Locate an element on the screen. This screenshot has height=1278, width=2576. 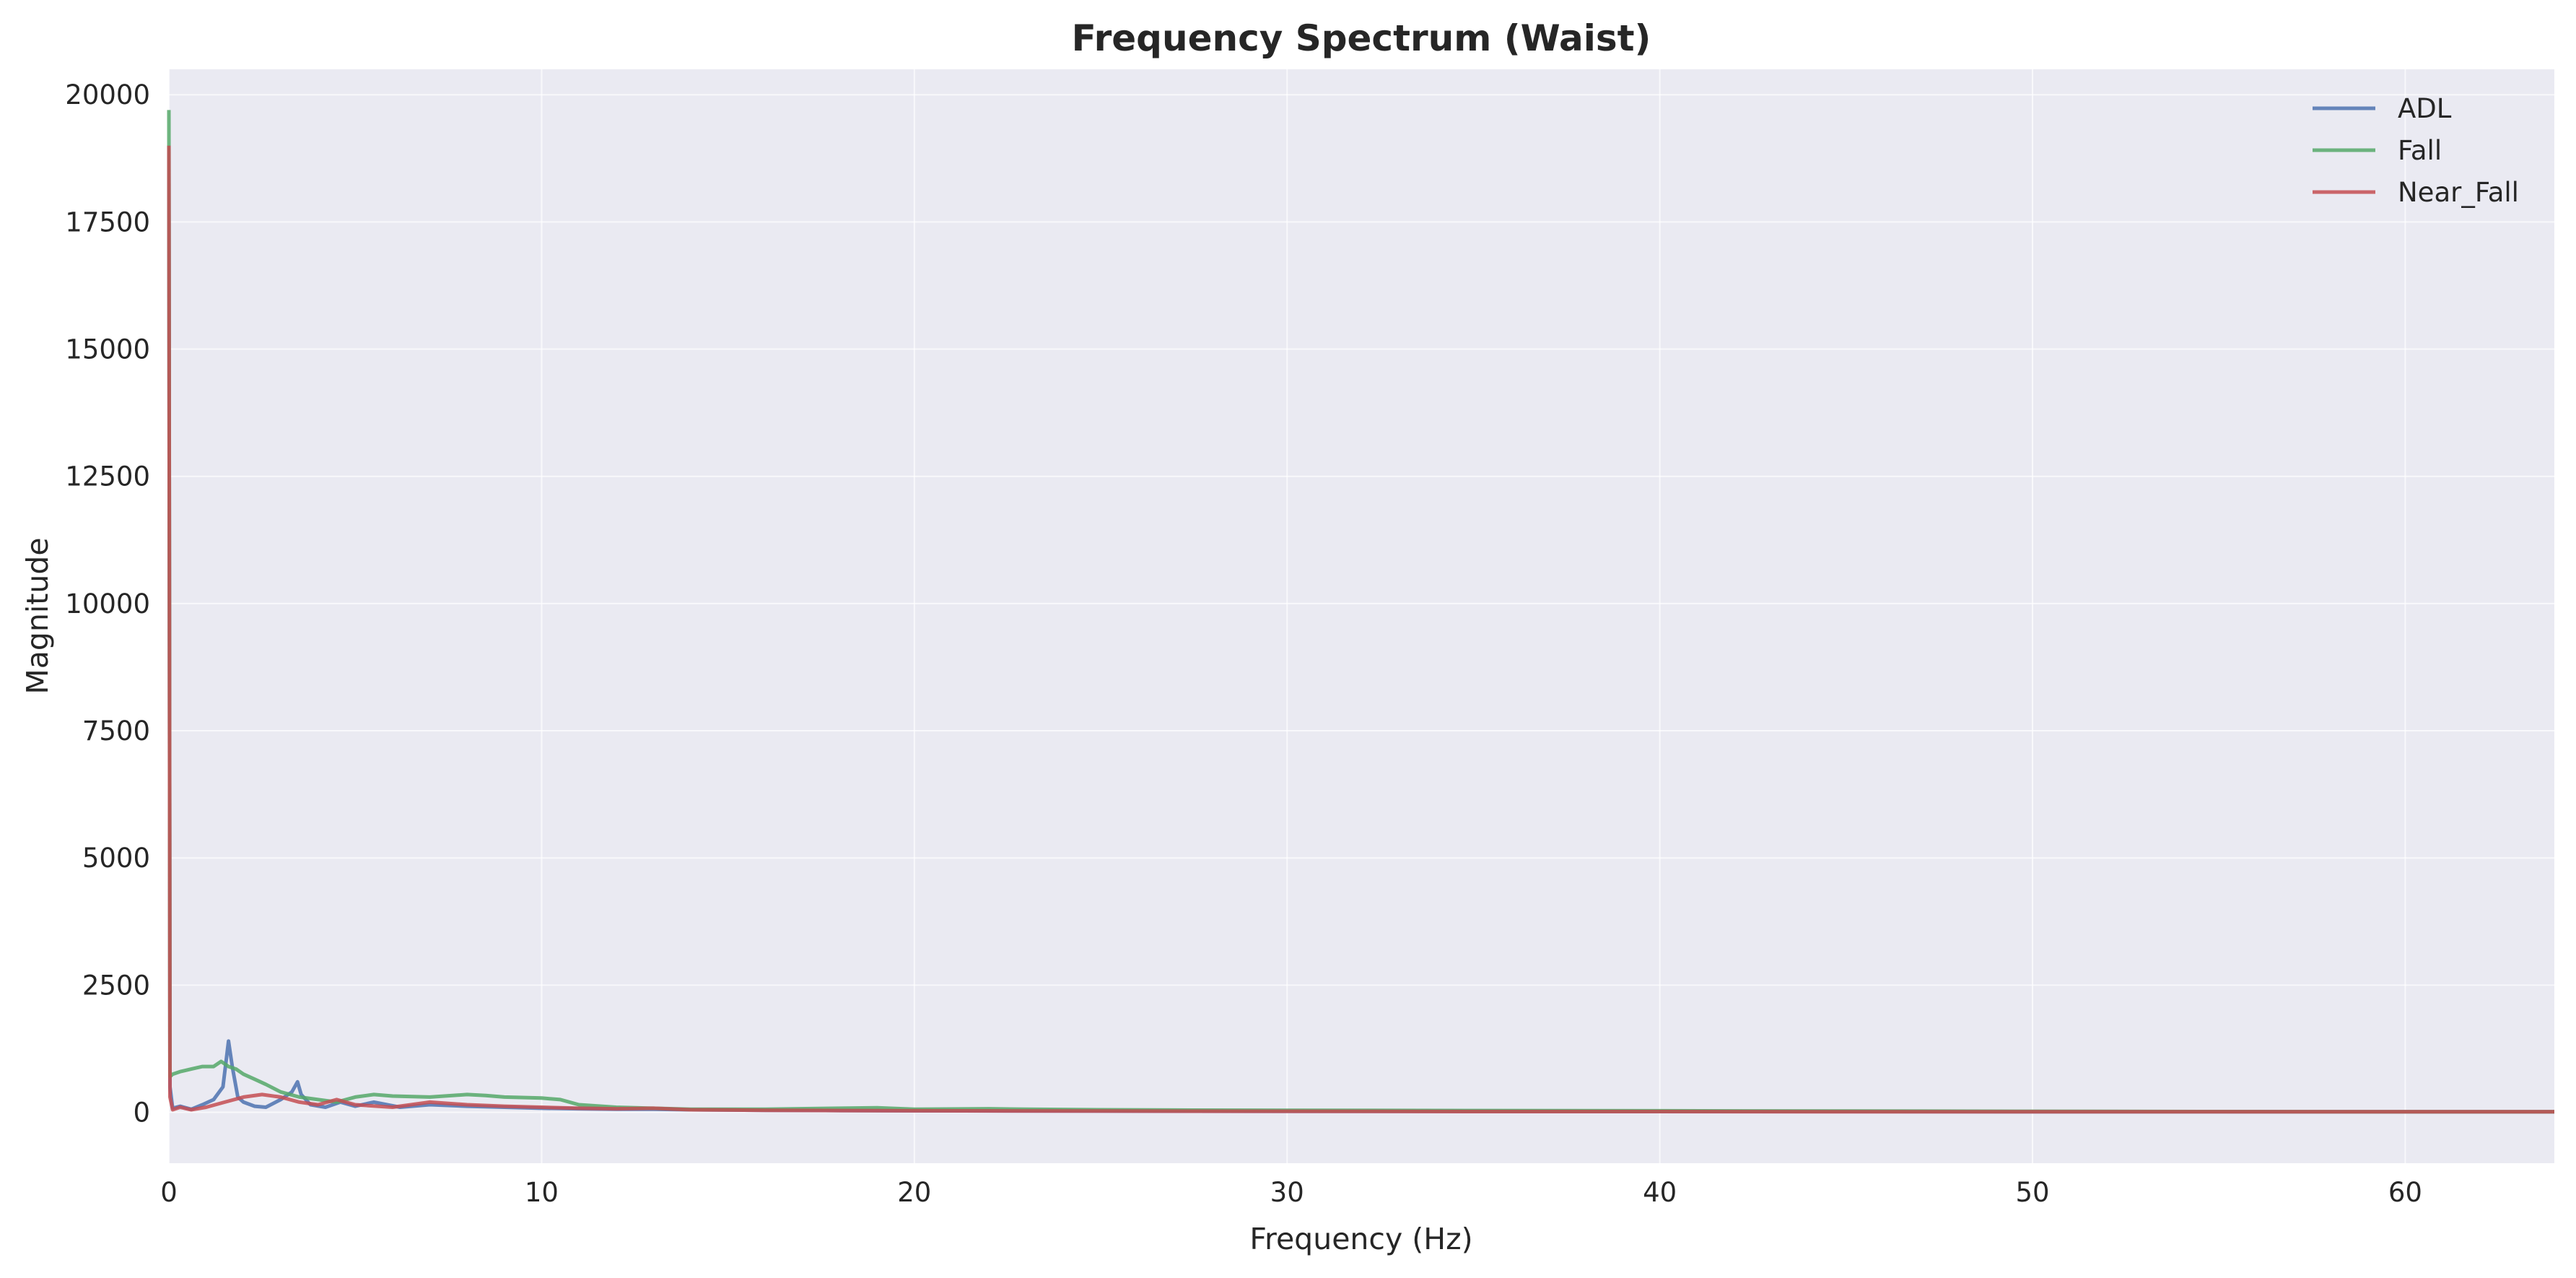
x-tick-label: 20 is located at coordinates (914, 1193).